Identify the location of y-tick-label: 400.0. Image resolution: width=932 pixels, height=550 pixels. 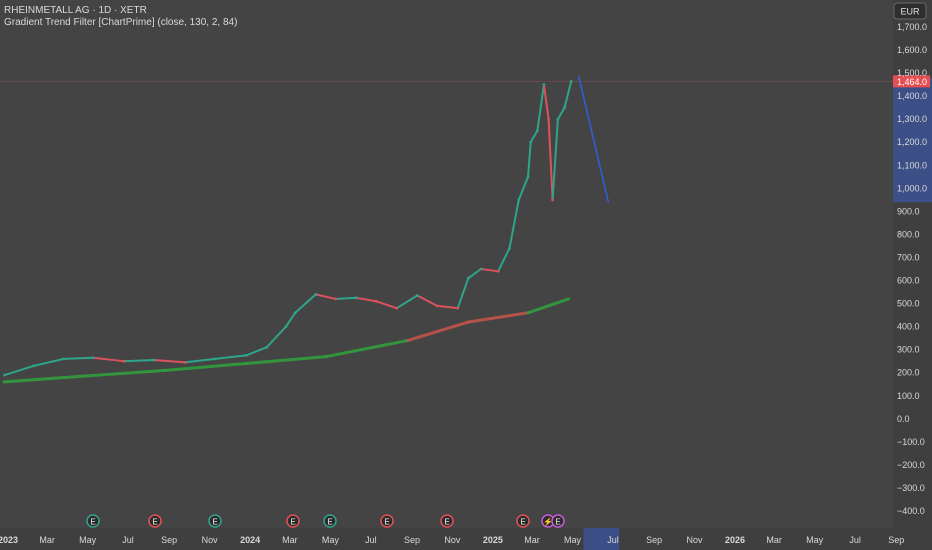
(908, 327).